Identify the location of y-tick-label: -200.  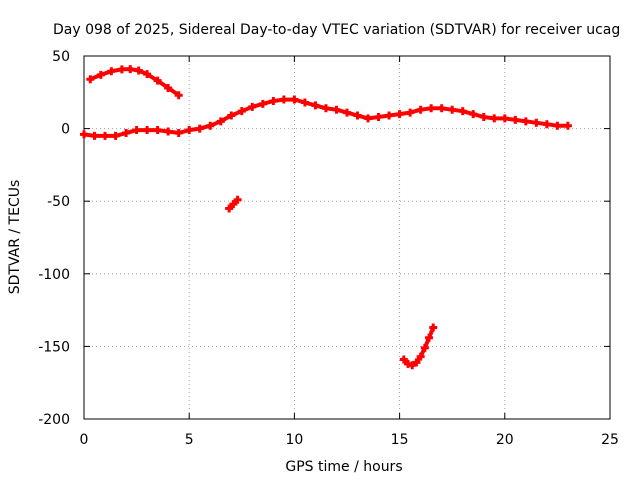
(54, 420).